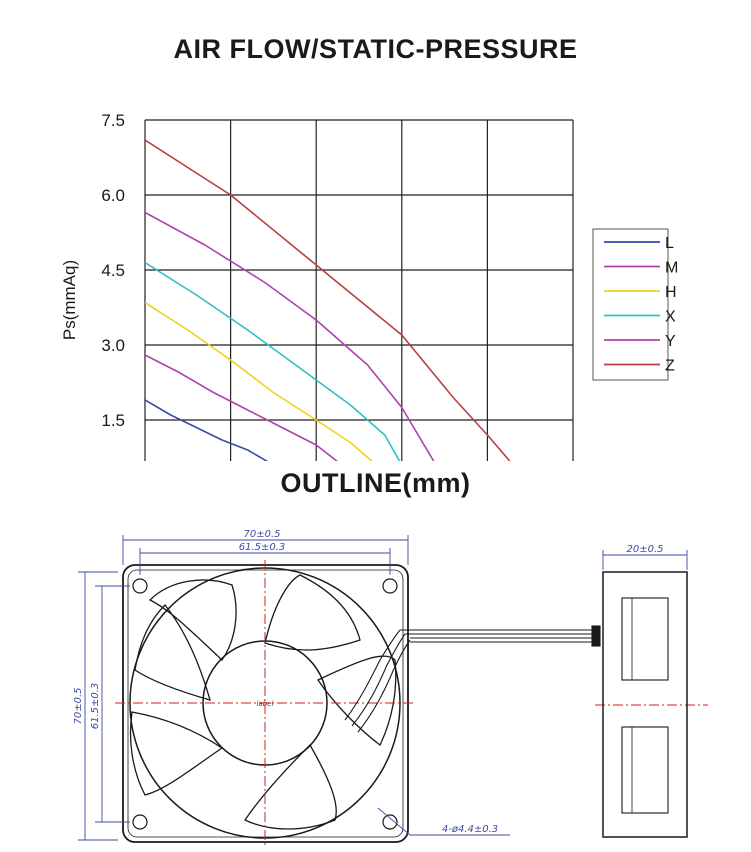 This screenshot has width=751, height=852. I want to click on mounting-holes, so click(265, 704).